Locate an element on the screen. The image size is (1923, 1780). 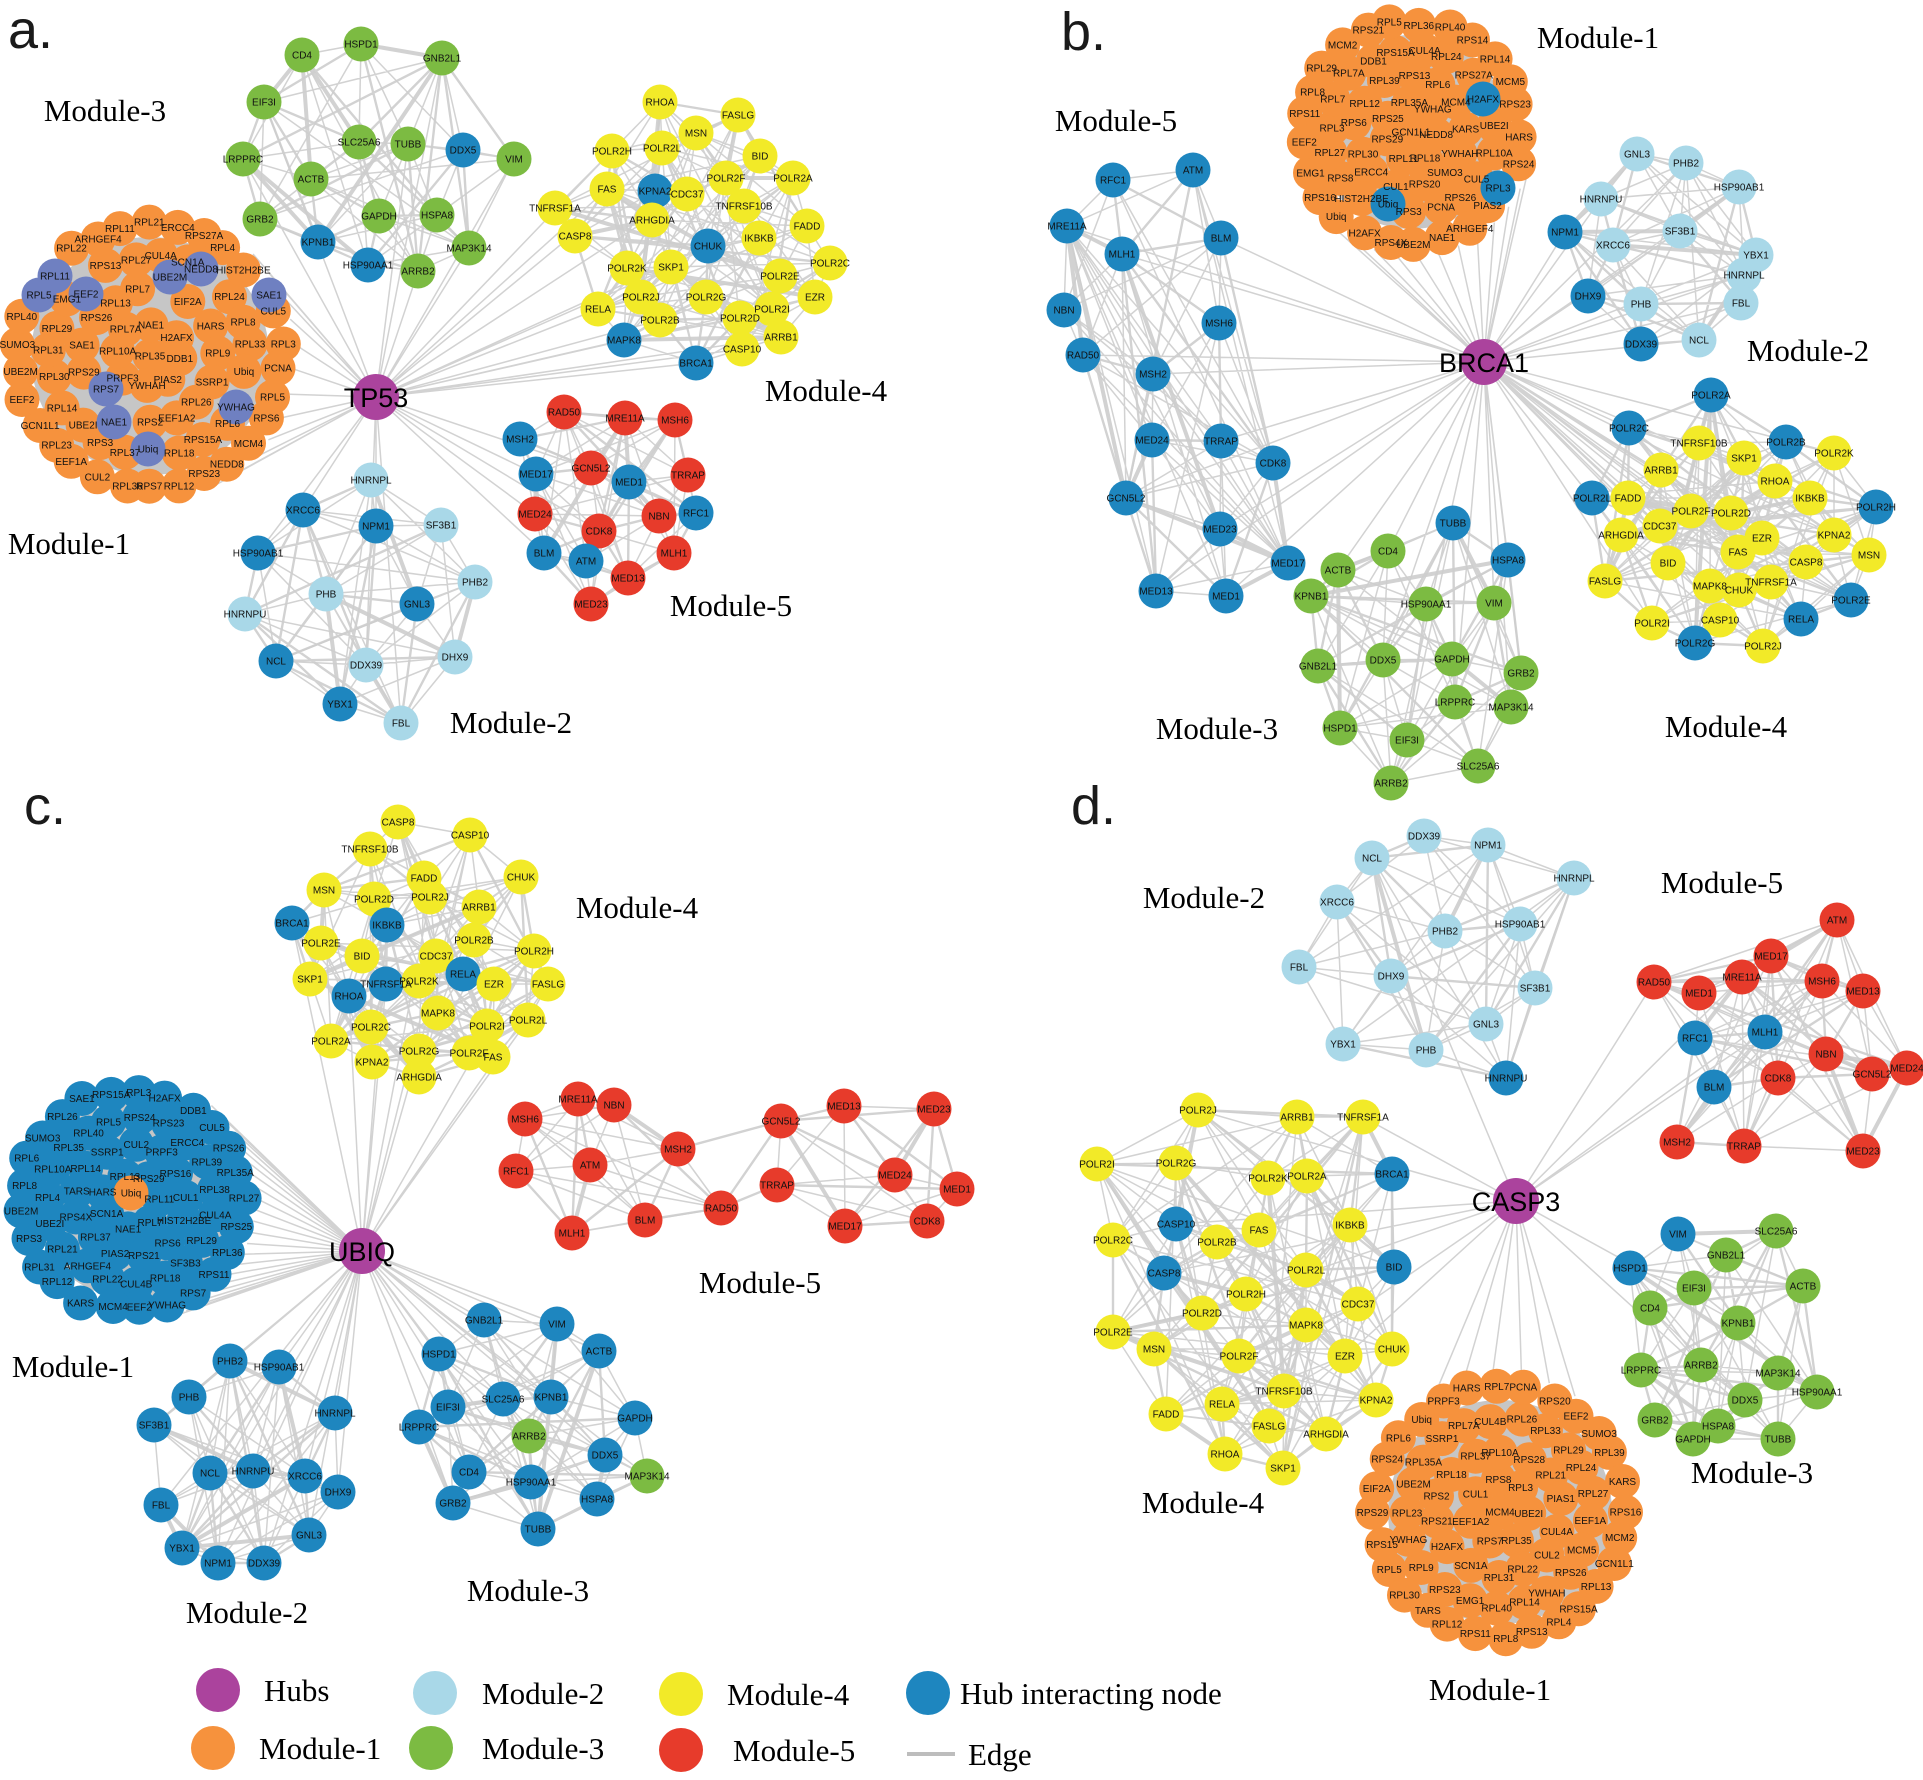
svg-text: CHUK is located at coordinates (1392, 1350).